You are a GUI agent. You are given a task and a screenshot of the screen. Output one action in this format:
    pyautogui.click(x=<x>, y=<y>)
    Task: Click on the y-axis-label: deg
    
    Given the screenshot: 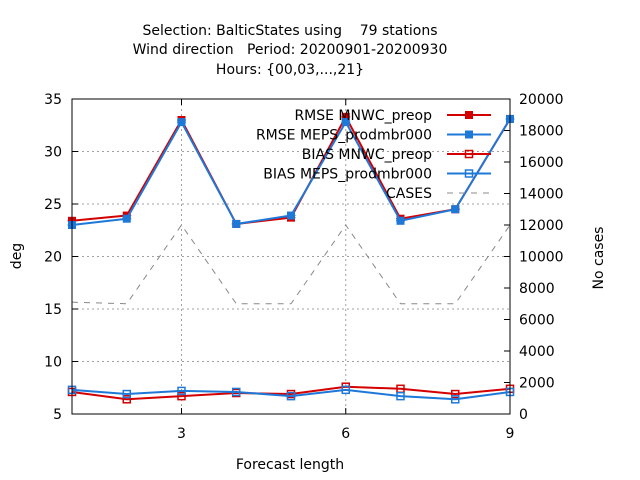 What is the action you would take?
    pyautogui.click(x=17, y=256)
    